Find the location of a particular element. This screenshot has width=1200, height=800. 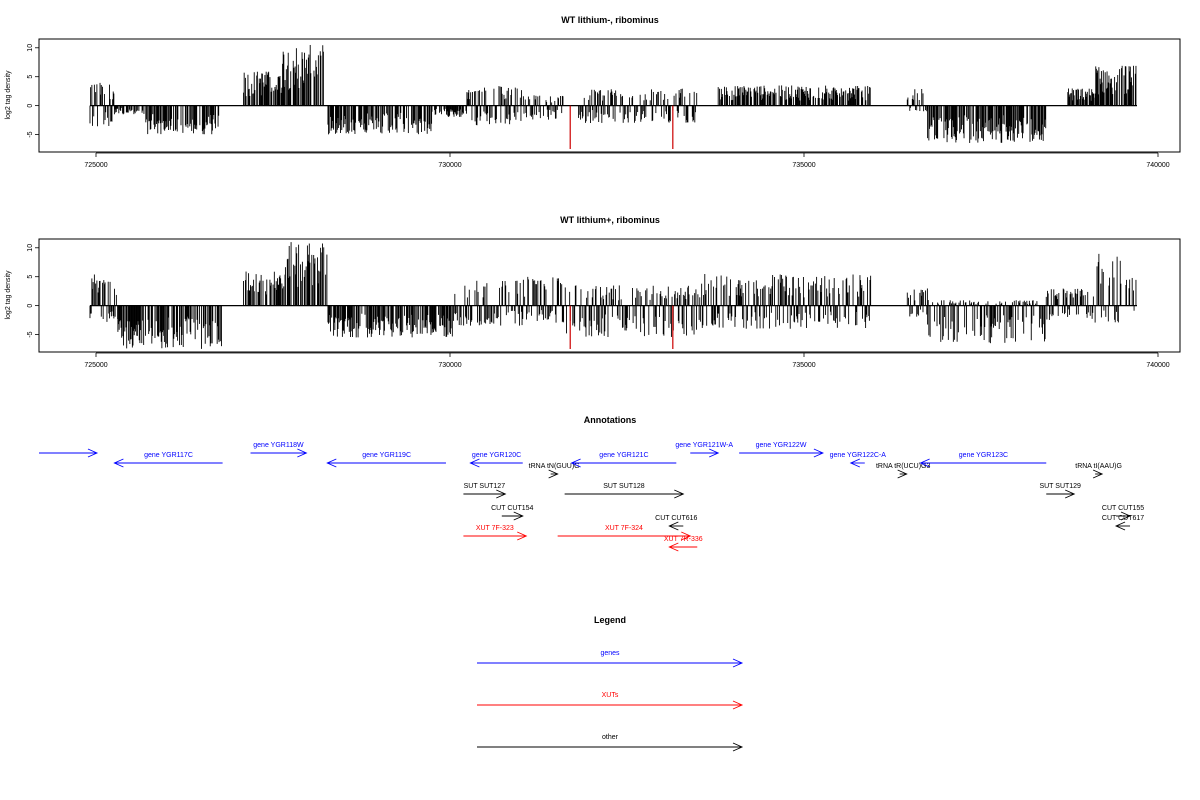

annotation-label: XUT 7F-324 is located at coordinates (624, 528).